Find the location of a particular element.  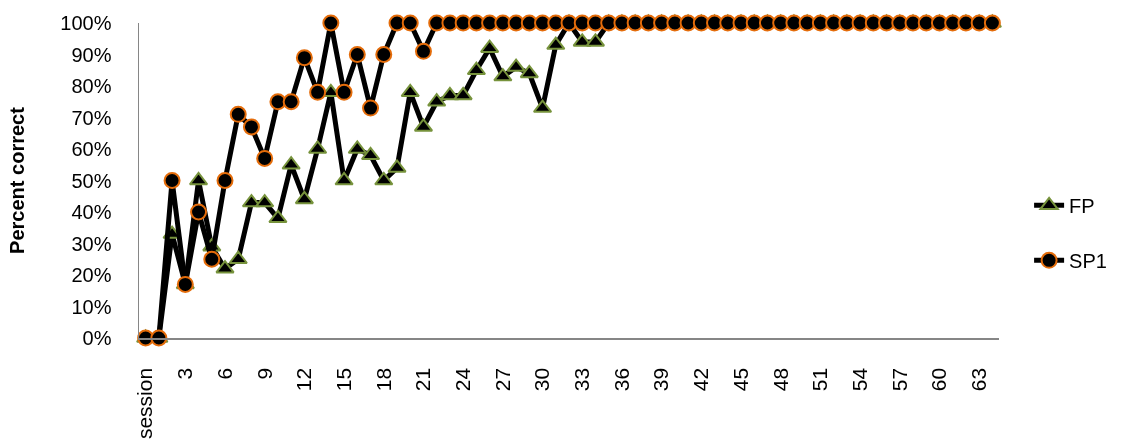

y-tick-label: 30% is located at coordinates (91, 243).